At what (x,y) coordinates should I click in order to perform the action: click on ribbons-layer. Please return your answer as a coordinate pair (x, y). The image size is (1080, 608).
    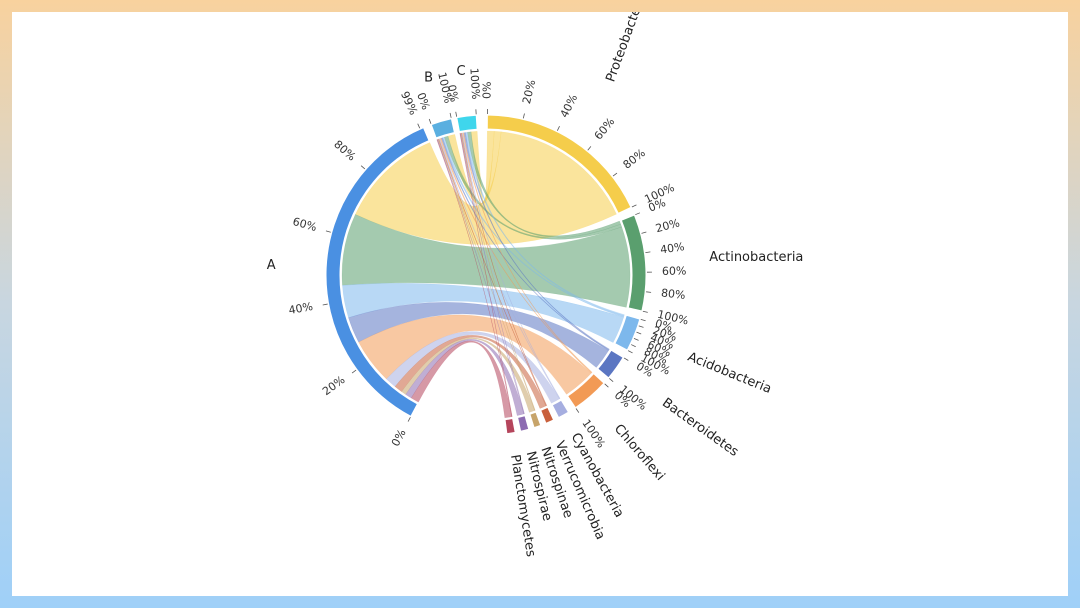
    Looking at the image, I should click on (486, 274).